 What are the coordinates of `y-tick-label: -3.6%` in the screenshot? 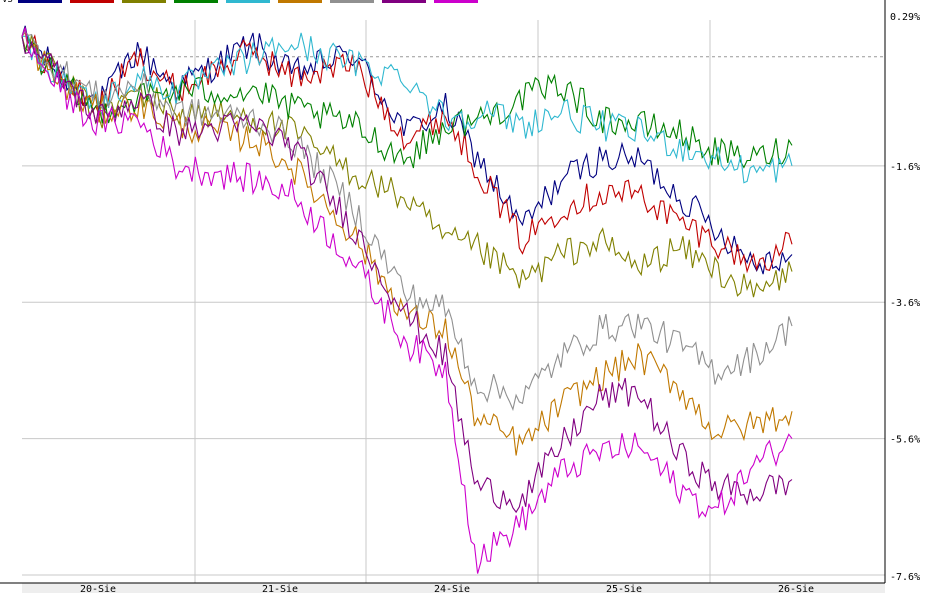 It's located at (905, 303).